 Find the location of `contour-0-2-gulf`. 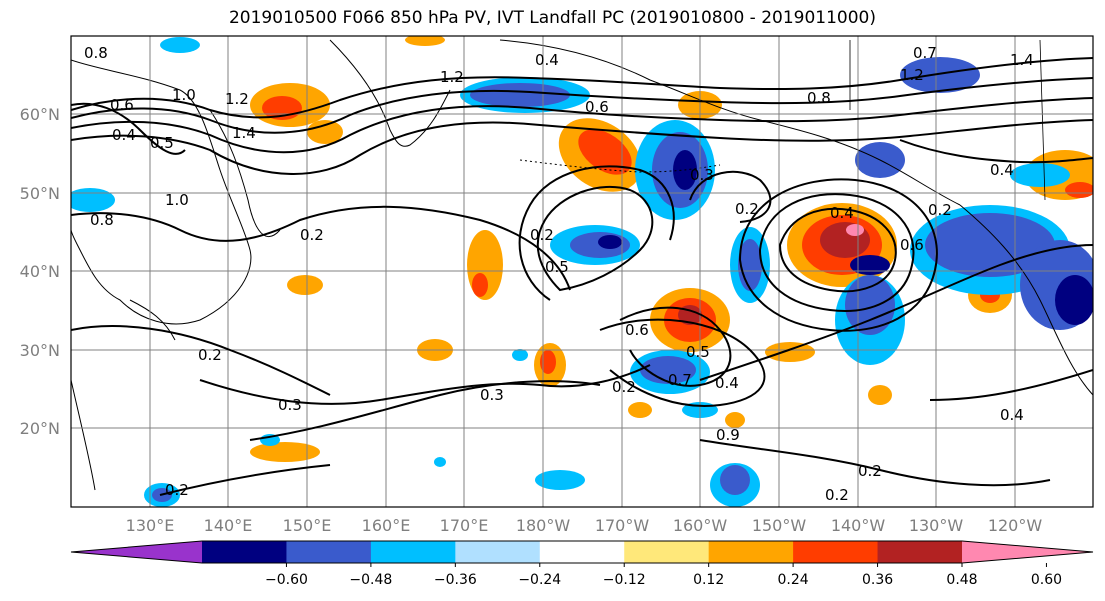

contour-0-2-gulf is located at coordinates (730, 196).